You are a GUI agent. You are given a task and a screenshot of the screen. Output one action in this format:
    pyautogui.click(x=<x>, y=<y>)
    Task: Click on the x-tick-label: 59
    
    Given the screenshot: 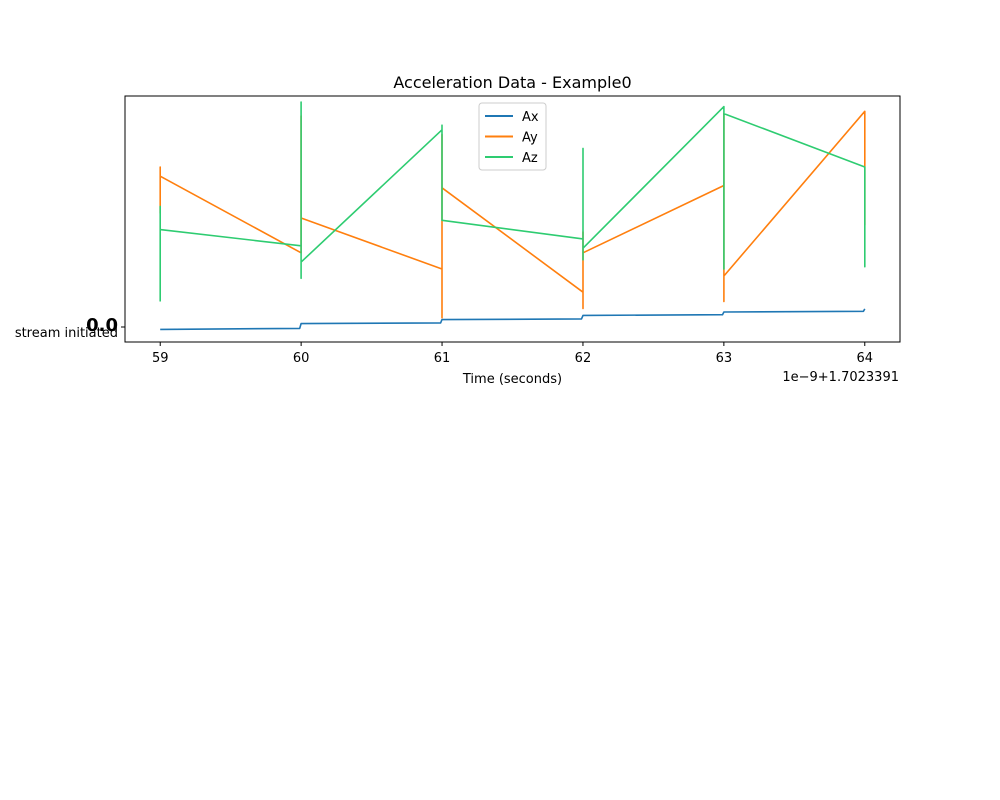 What is the action you would take?
    pyautogui.click(x=160, y=358)
    